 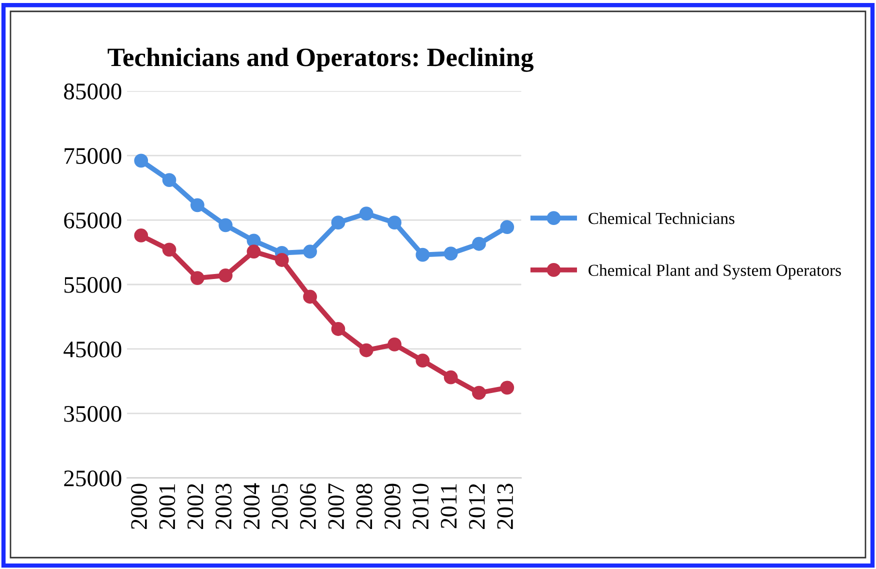 I want to click on legend-label: Chemical Technicians, so click(x=661, y=218).